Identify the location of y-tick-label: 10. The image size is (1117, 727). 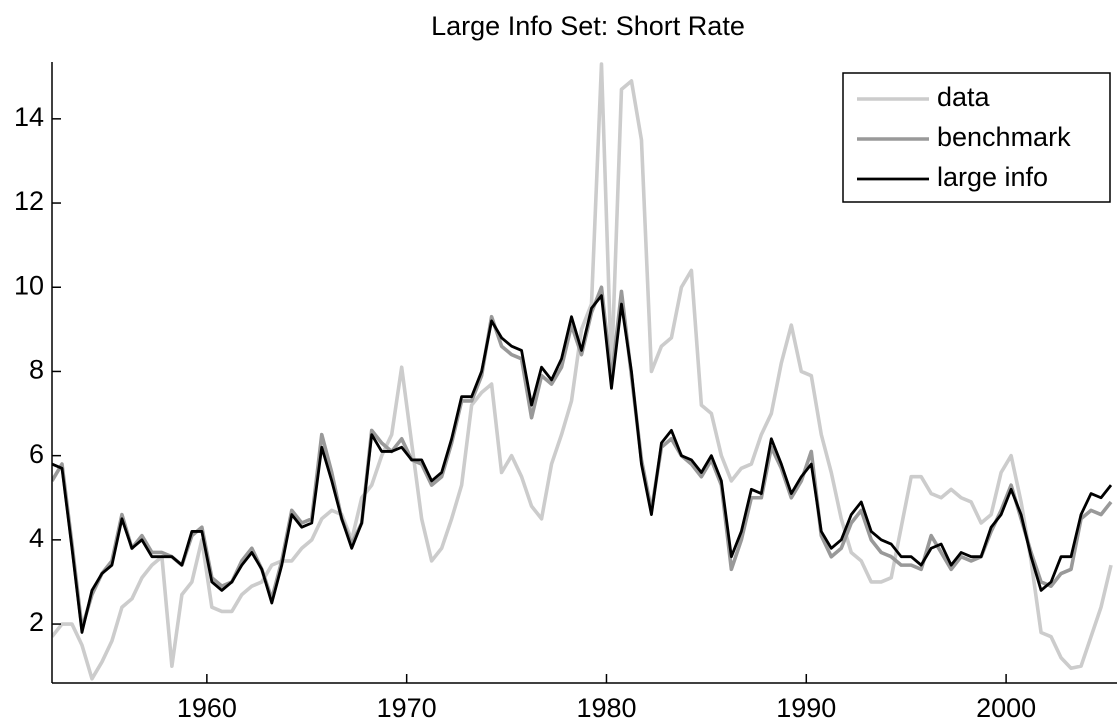
(29, 285).